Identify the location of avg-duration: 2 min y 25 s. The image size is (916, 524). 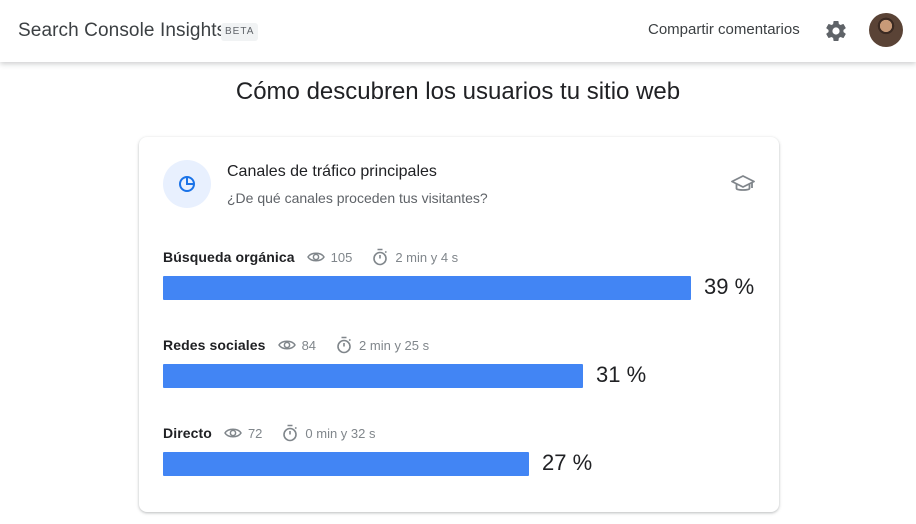
(394, 345).